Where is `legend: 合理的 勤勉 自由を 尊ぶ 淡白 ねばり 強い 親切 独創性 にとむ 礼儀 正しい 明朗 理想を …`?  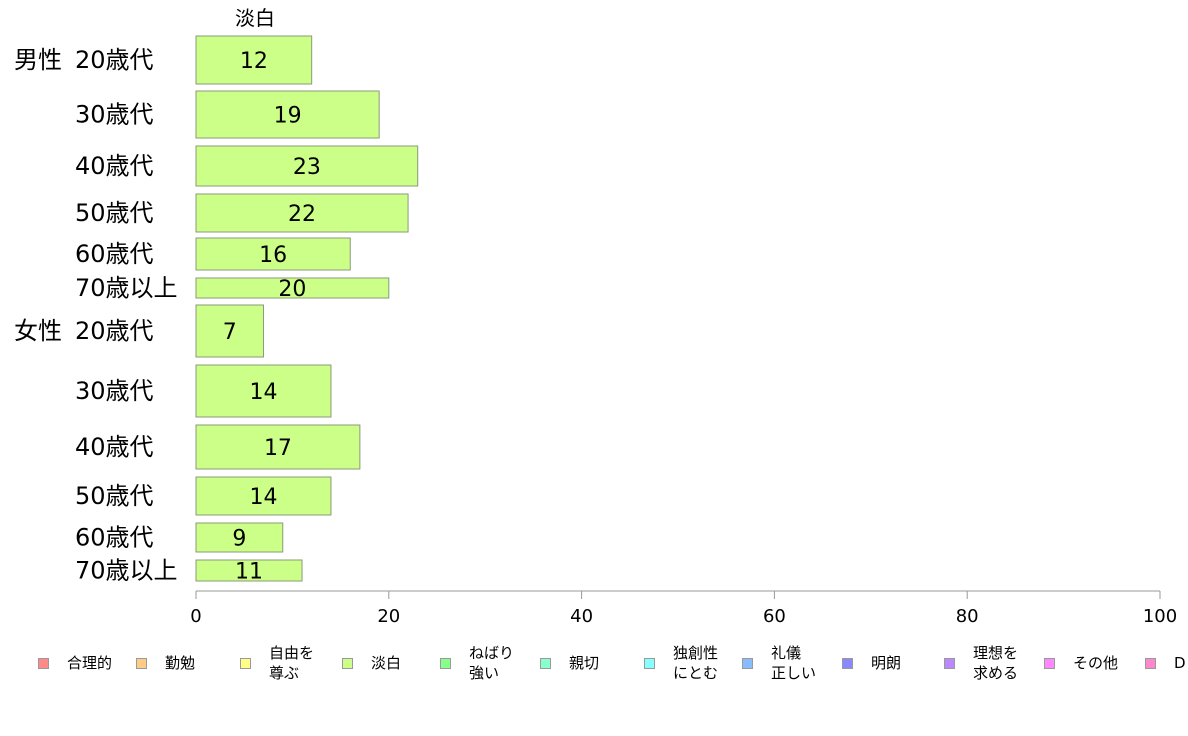
legend: 合理的 勤勉 自由を 尊ぶ 淡白 ねばり 強い 親切 独創性 にとむ 礼儀 正しい 明朗 理想を … is located at coordinates (594, 665).